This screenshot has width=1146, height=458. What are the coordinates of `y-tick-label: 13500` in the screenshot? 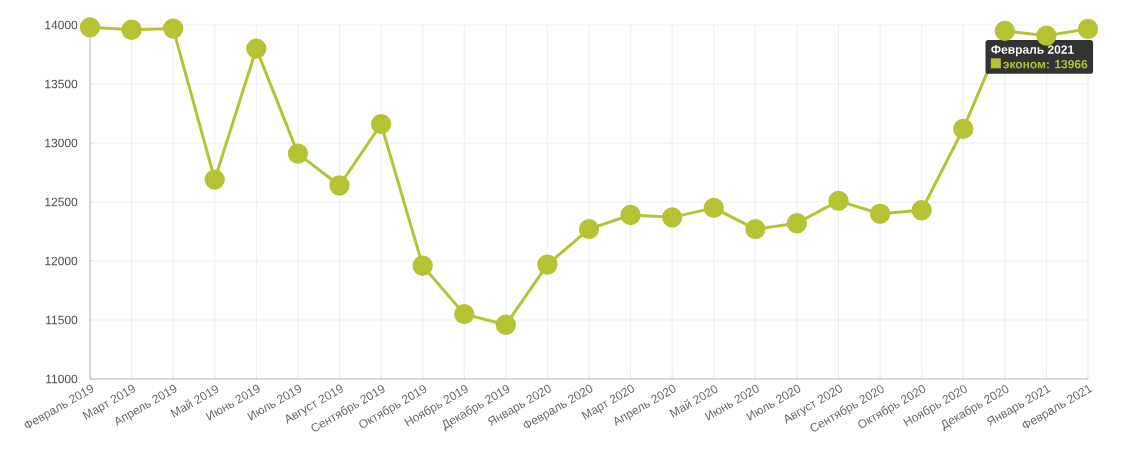 It's located at (61, 84).